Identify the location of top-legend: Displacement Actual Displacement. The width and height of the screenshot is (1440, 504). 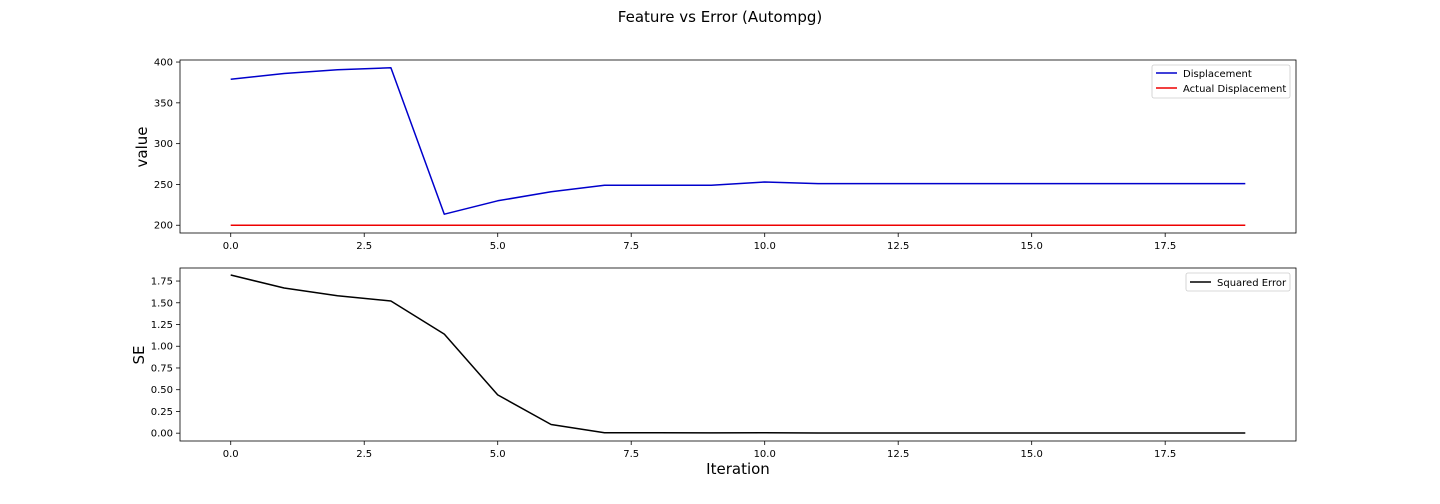
(1221, 81).